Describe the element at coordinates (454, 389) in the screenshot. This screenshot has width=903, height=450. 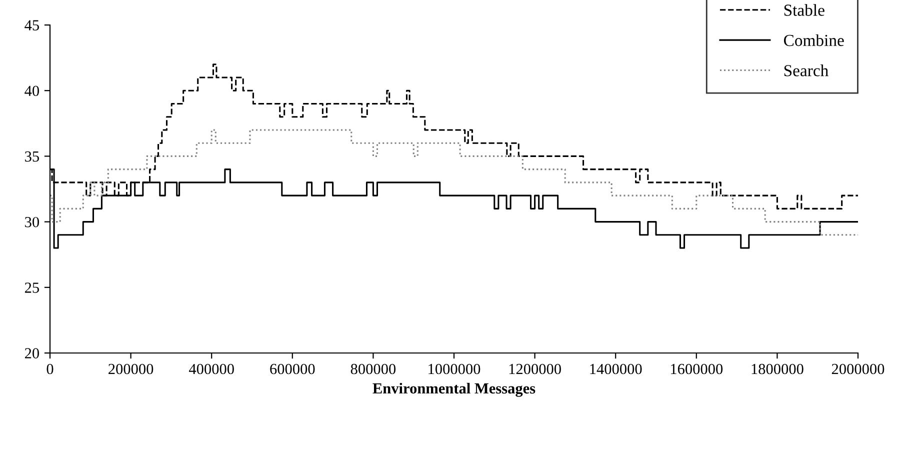
I see `x-axis-title: Environmental Messages` at that location.